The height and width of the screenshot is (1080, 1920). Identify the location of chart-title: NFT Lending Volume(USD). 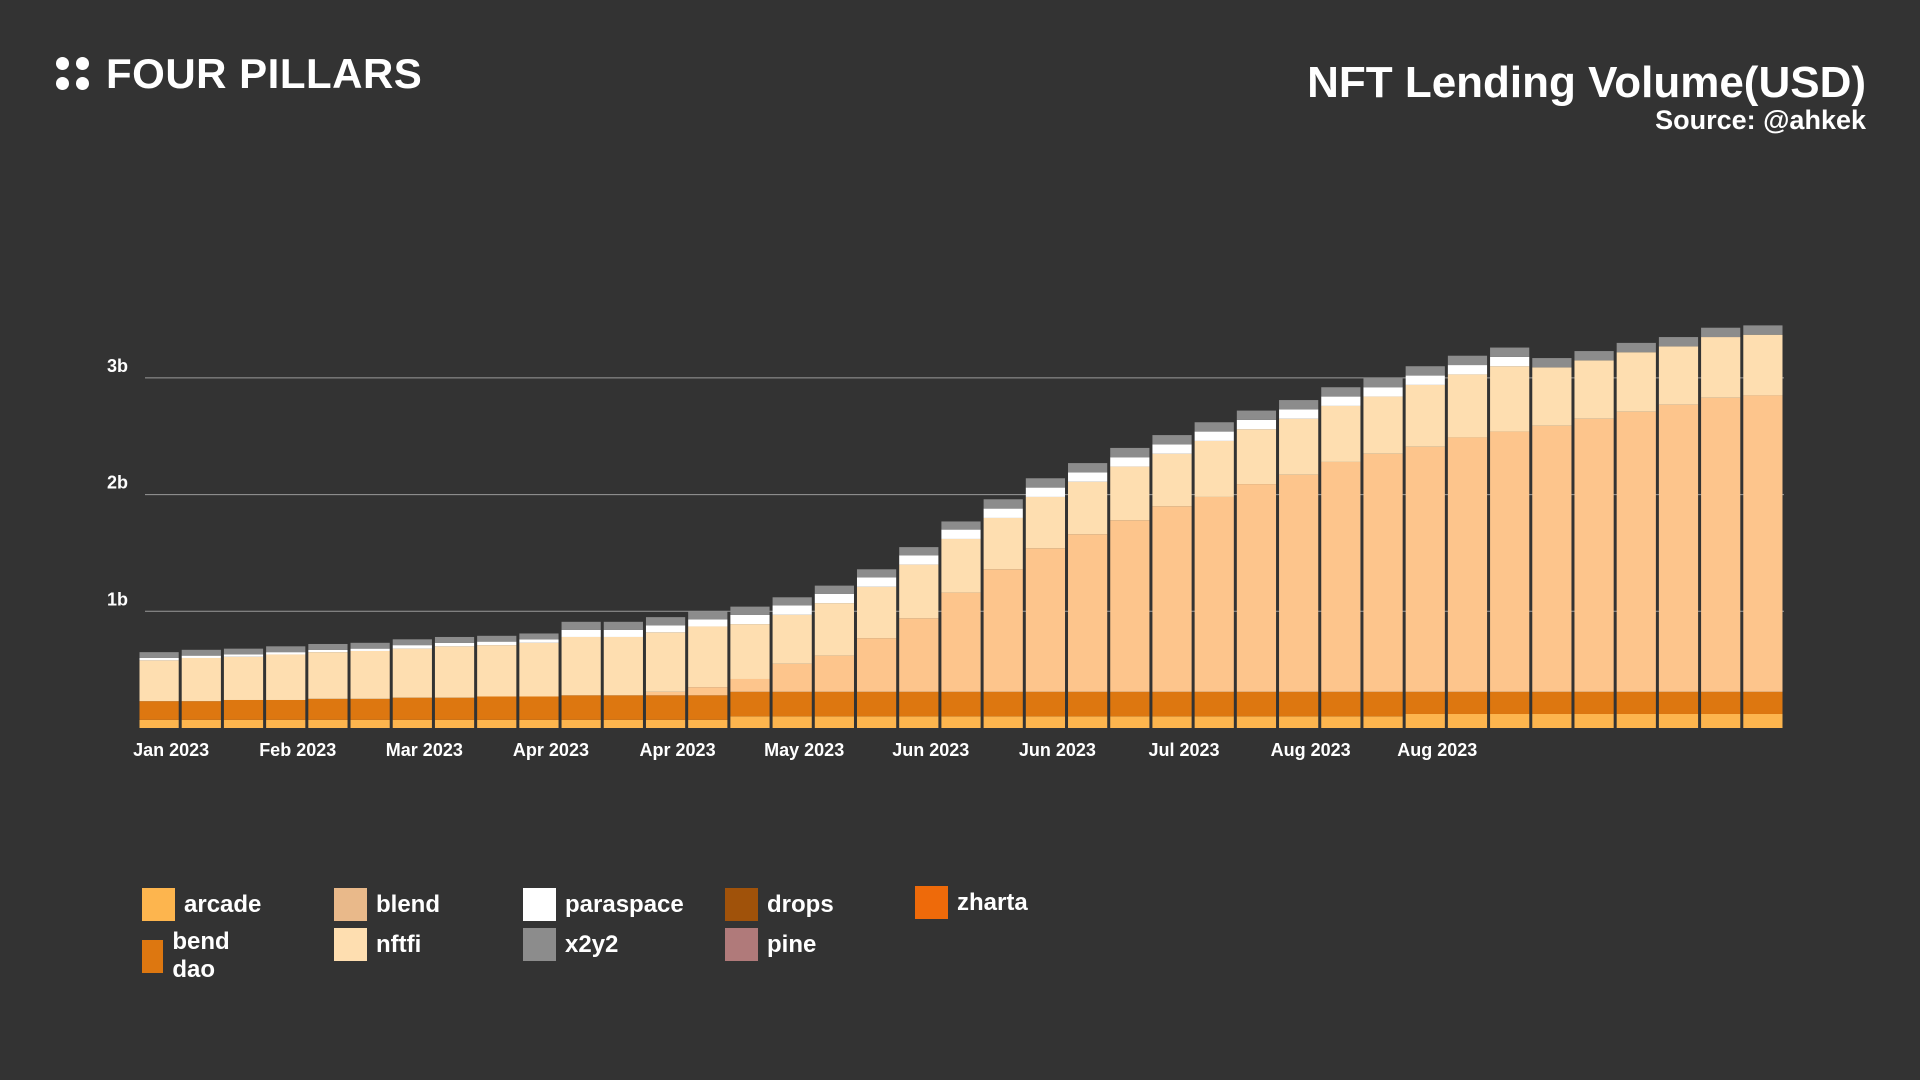
(1586, 82).